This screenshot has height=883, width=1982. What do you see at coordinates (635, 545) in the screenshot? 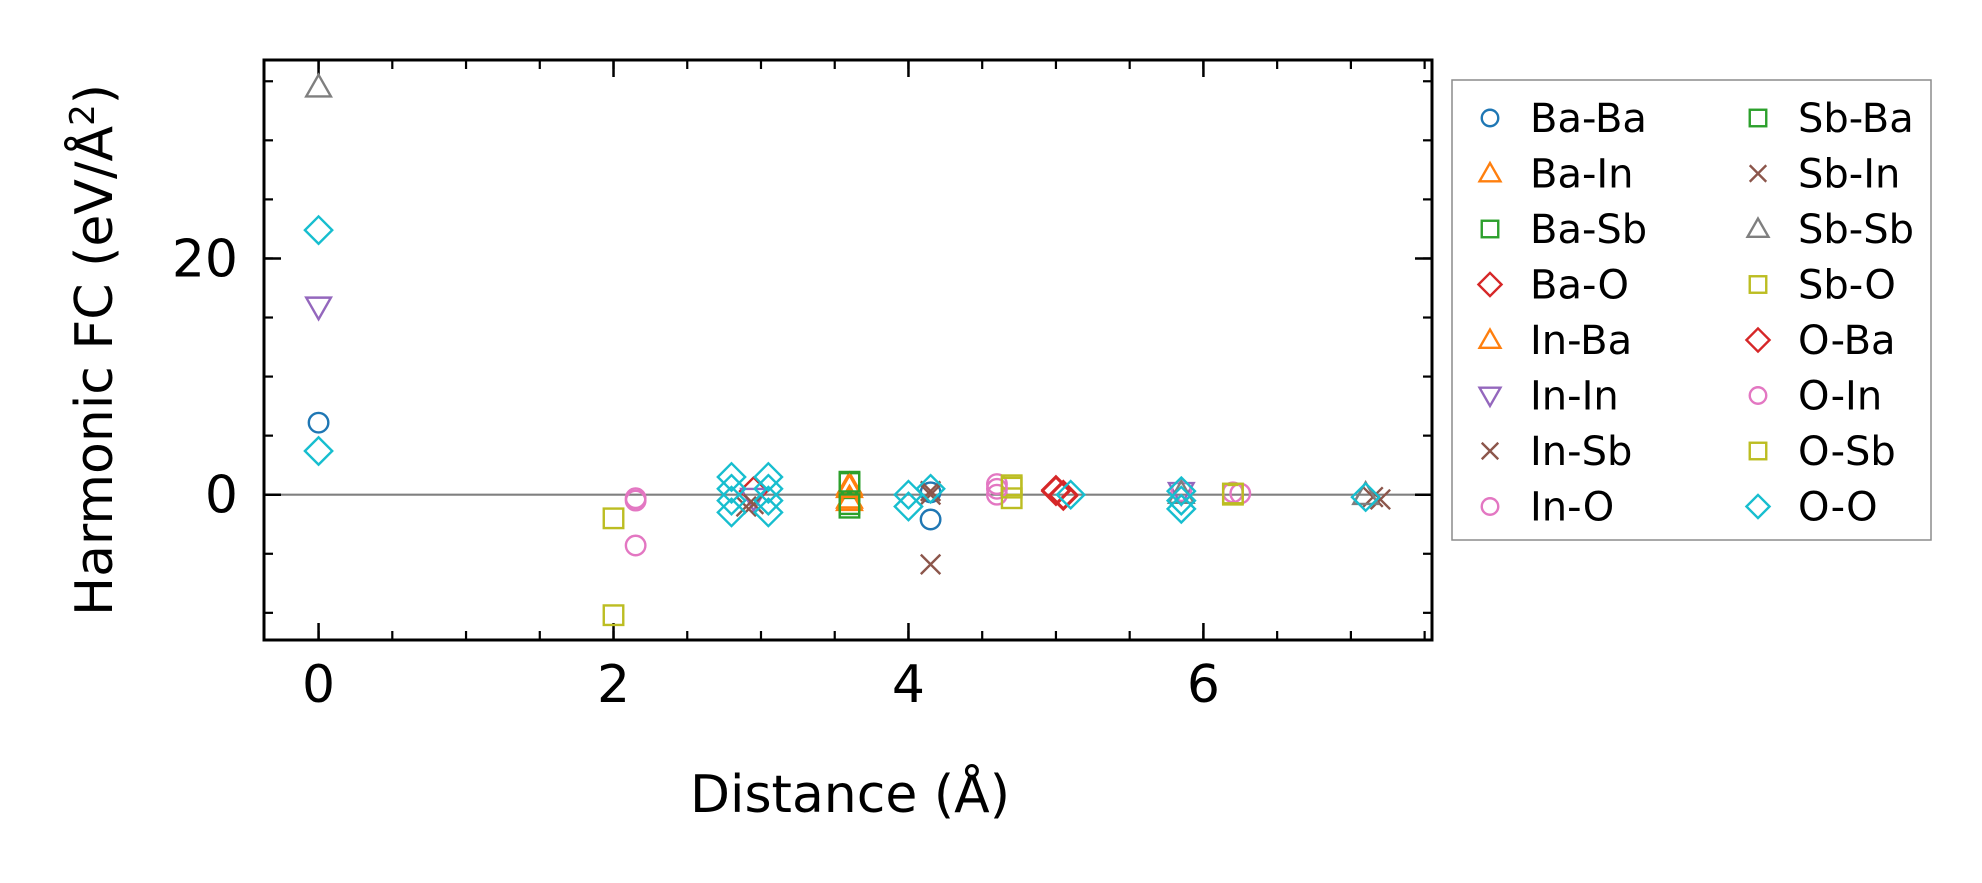
I see `data-point-in-o` at bounding box center [635, 545].